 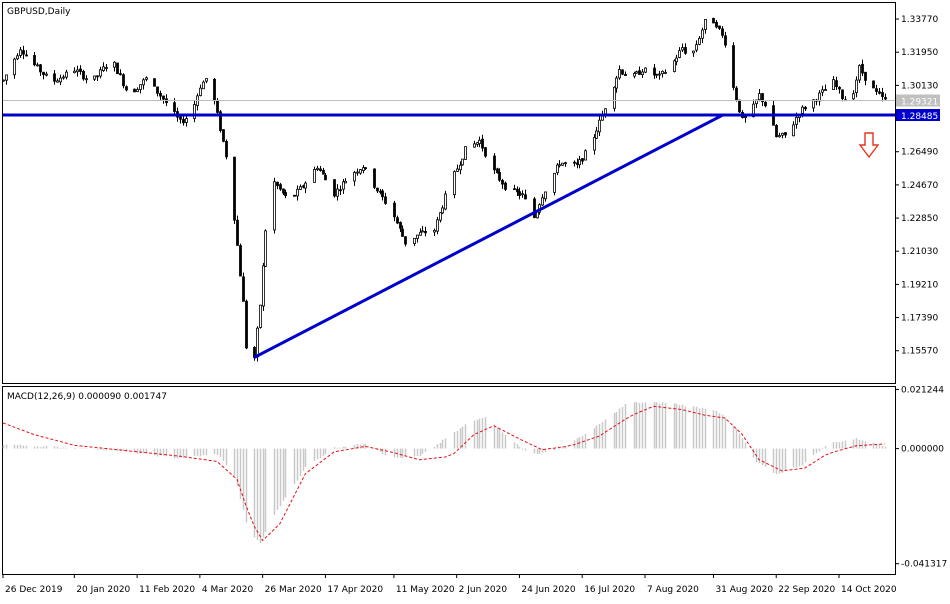 I want to click on price-tick-label: 1.22850, so click(x=919, y=219).